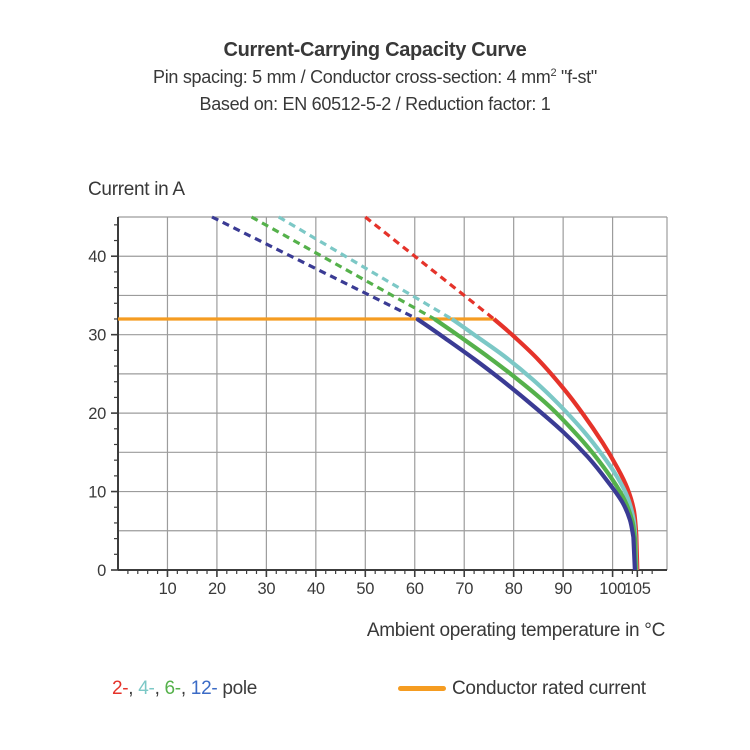 The width and height of the screenshot is (750, 750). I want to click on curve-12-pole-solid, so click(526, 444).